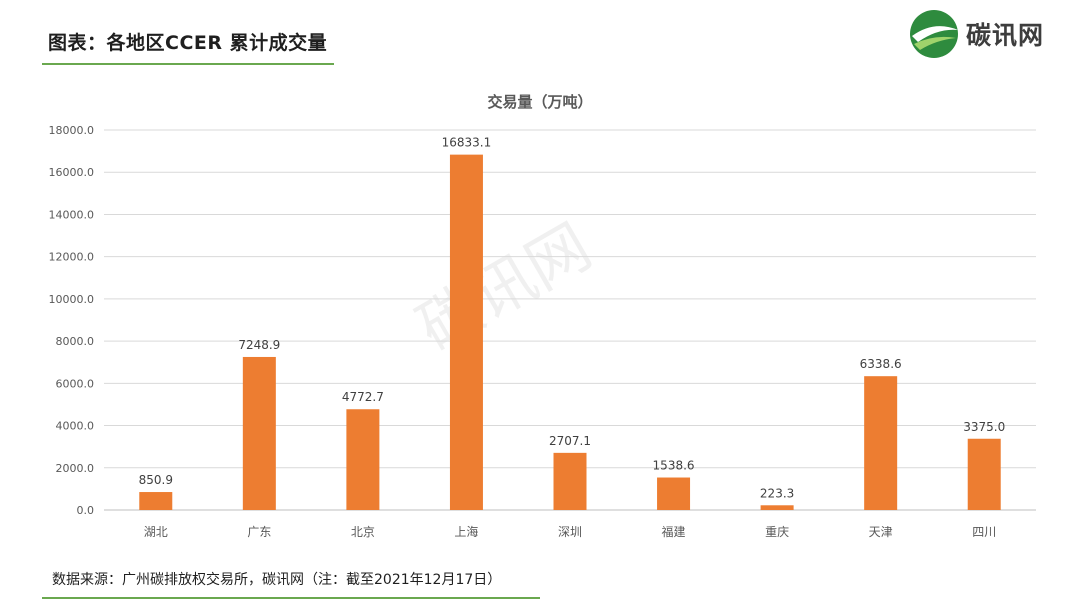 The height and width of the screenshot is (613, 1080). Describe the element at coordinates (570, 441) in the screenshot. I see `data-label: 2707.1` at that location.